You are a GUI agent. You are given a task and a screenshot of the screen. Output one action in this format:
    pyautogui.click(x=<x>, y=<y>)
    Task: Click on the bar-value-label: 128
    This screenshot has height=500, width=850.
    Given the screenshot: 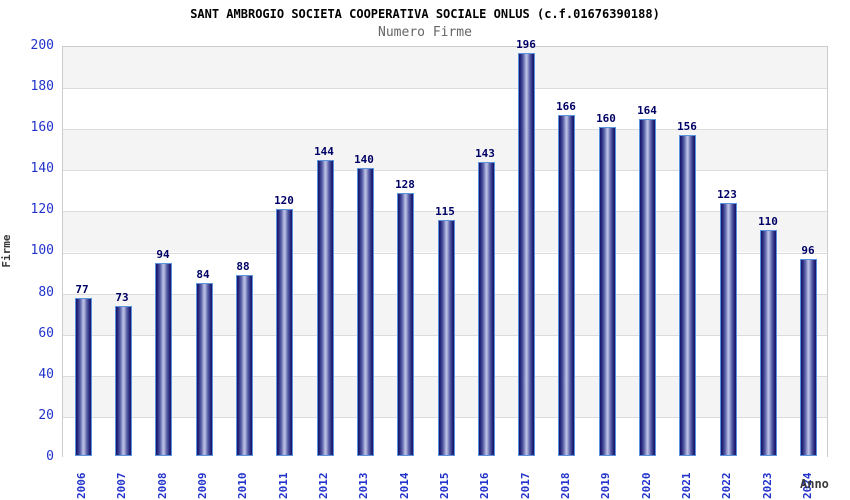 What is the action you would take?
    pyautogui.click(x=405, y=184)
    